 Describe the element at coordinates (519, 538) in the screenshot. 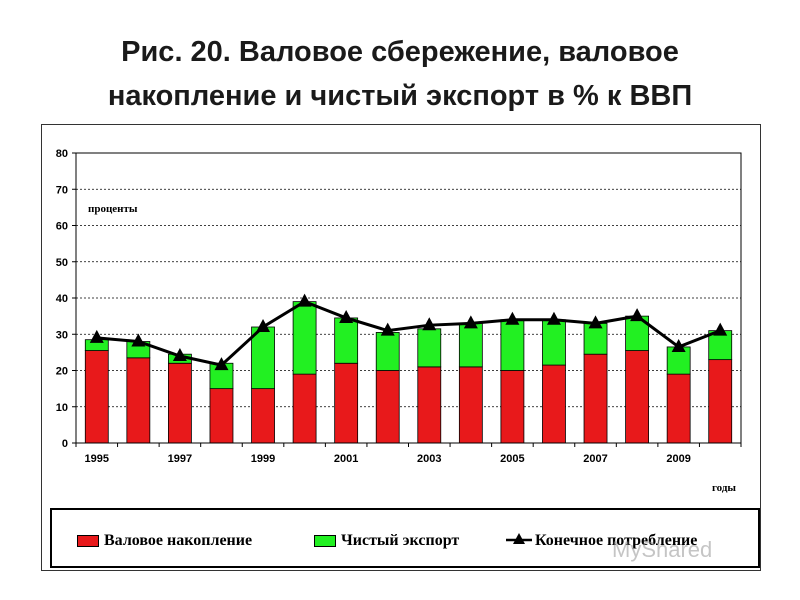

I see `legend-line-triangle-icon` at that location.